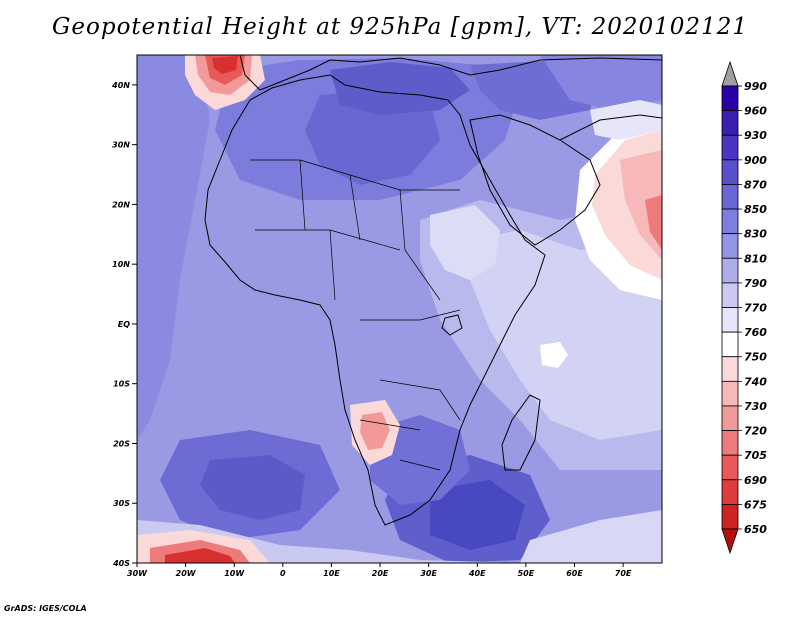 The width and height of the screenshot is (800, 618). Describe the element at coordinates (591, 536) in the screenshot. I see `field-contour-southern-ocean-east` at that location.